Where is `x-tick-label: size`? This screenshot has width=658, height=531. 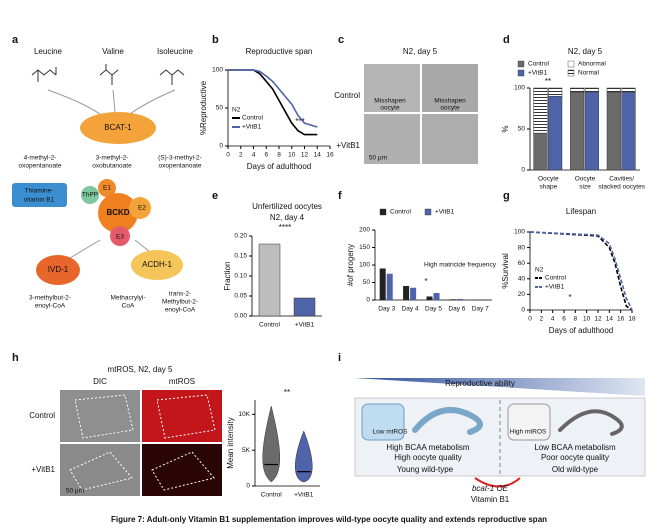
x-tick-label: size is located at coordinates (585, 187).